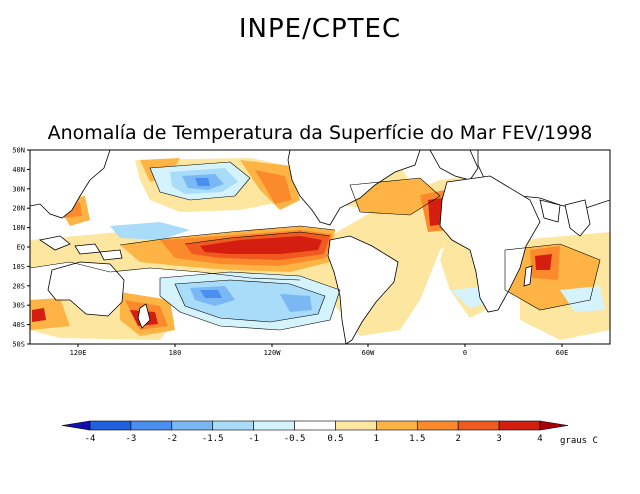 The image size is (640, 494). Describe the element at coordinates (18, 345) in the screenshot. I see `lat-label-50s: 50S` at that location.